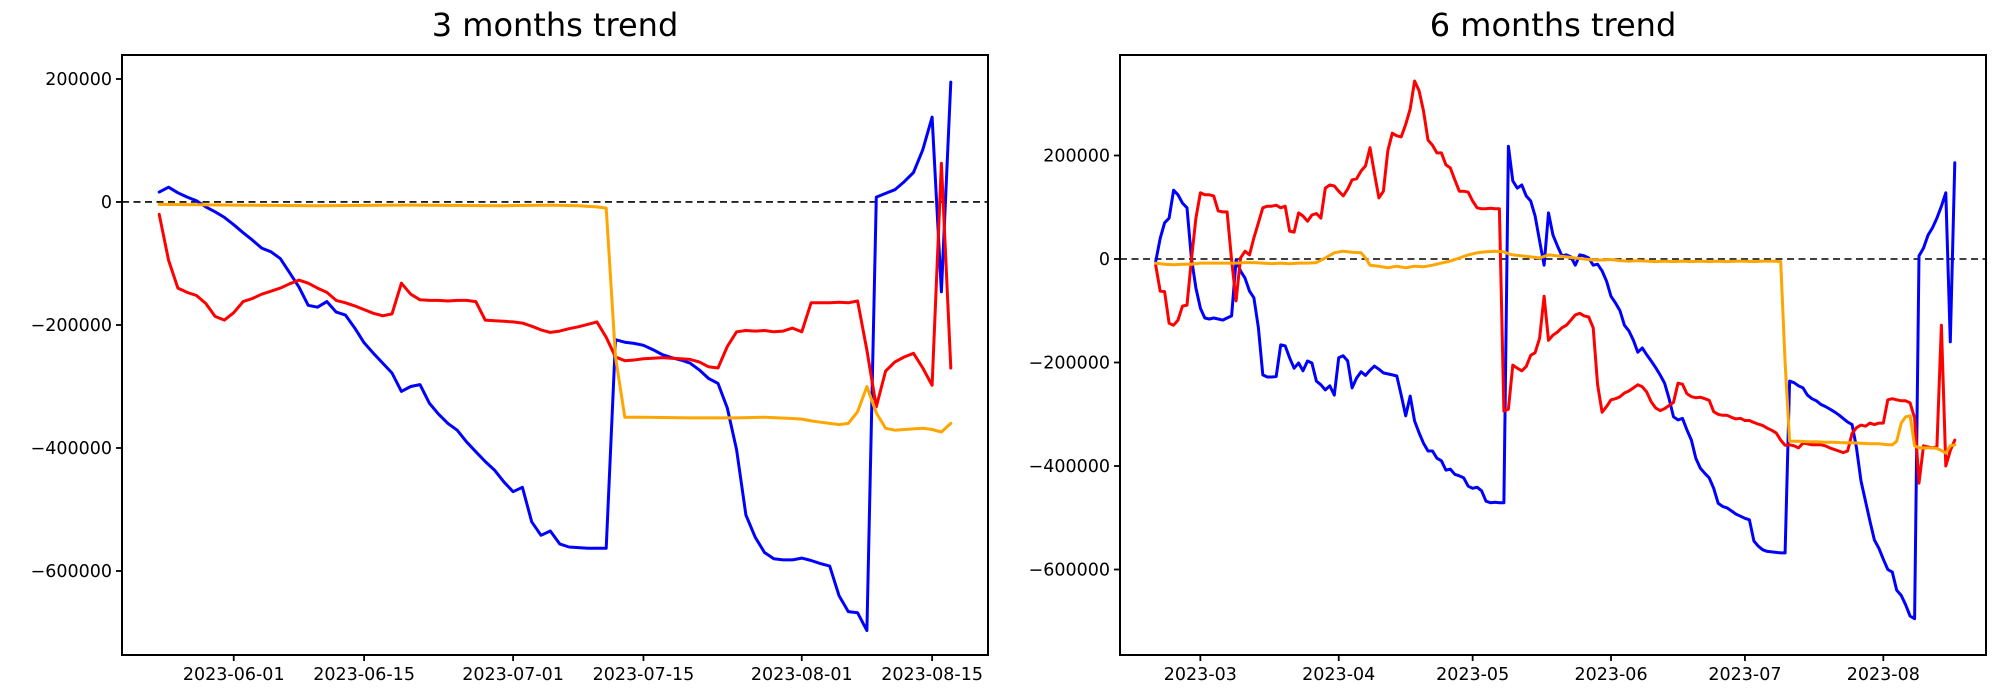 The height and width of the screenshot is (700, 2000). Describe the element at coordinates (932, 675) in the screenshot. I see `x-tick-label: 2023-08-15` at that location.